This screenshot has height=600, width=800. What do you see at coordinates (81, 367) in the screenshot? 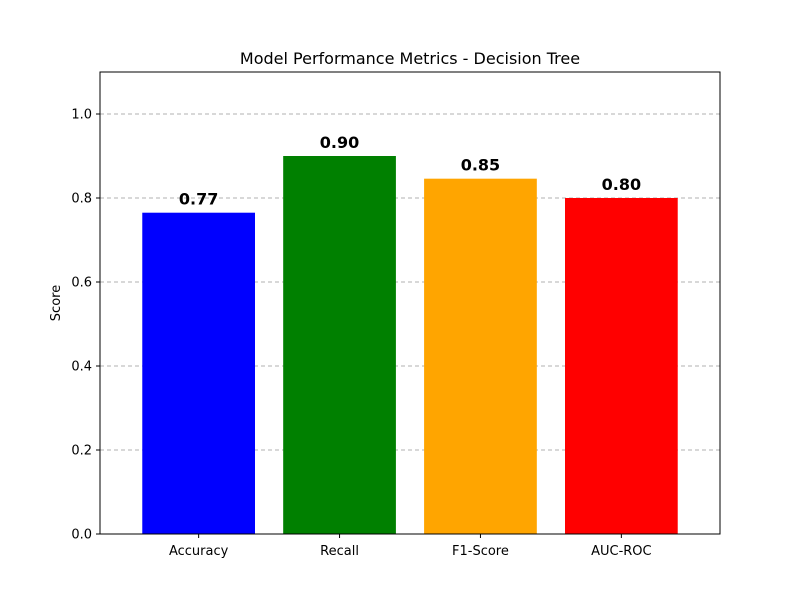
I see `y-tick-label: 0.4` at bounding box center [81, 367].